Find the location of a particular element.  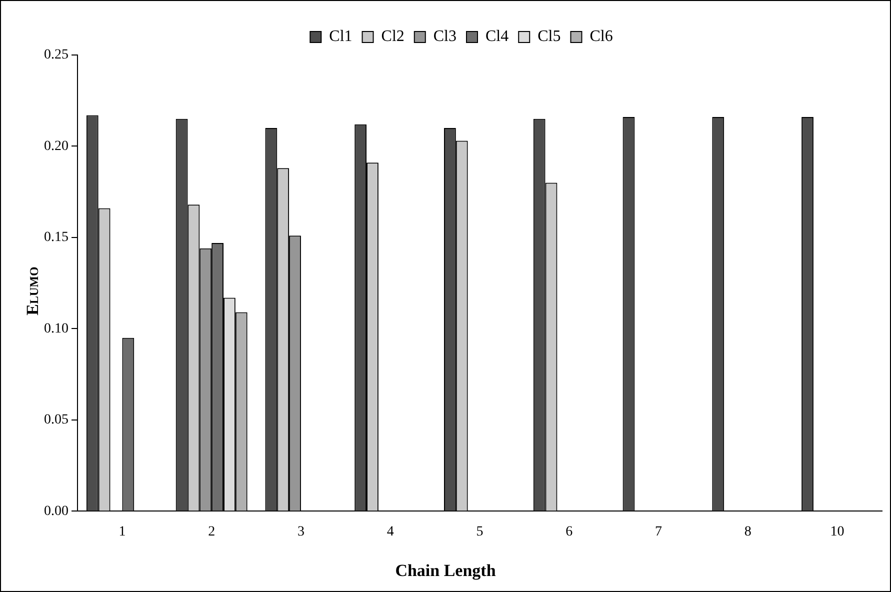

legend-label: Cl2 is located at coordinates (392, 37).